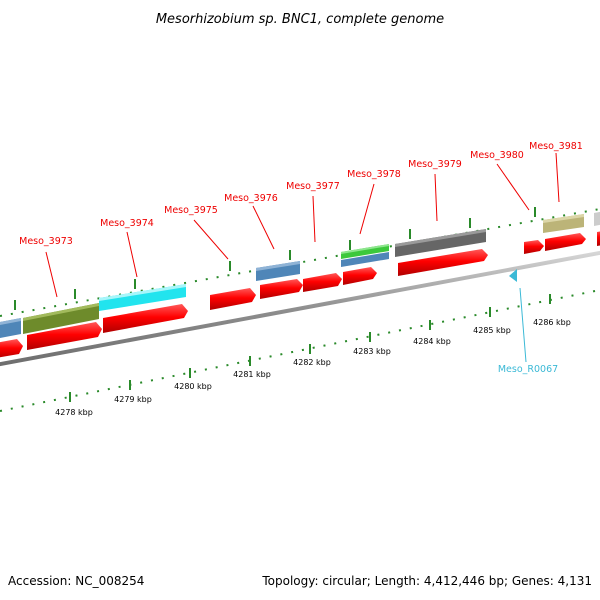 This screenshot has height=600, width=600. Describe the element at coordinates (552, 322) in the screenshot. I see `ruler-label-4286: 4286 kbp` at that location.